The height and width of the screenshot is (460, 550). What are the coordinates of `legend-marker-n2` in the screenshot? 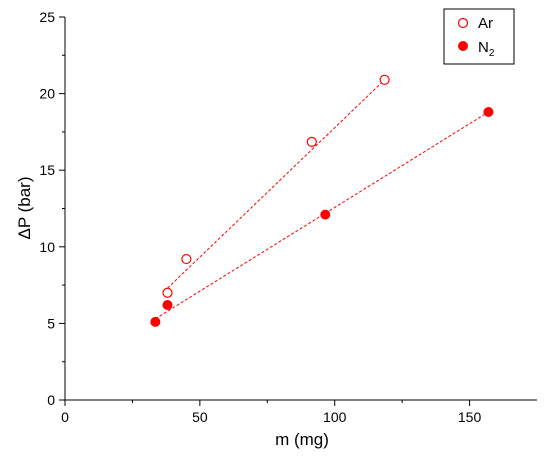 It's located at (463, 46).